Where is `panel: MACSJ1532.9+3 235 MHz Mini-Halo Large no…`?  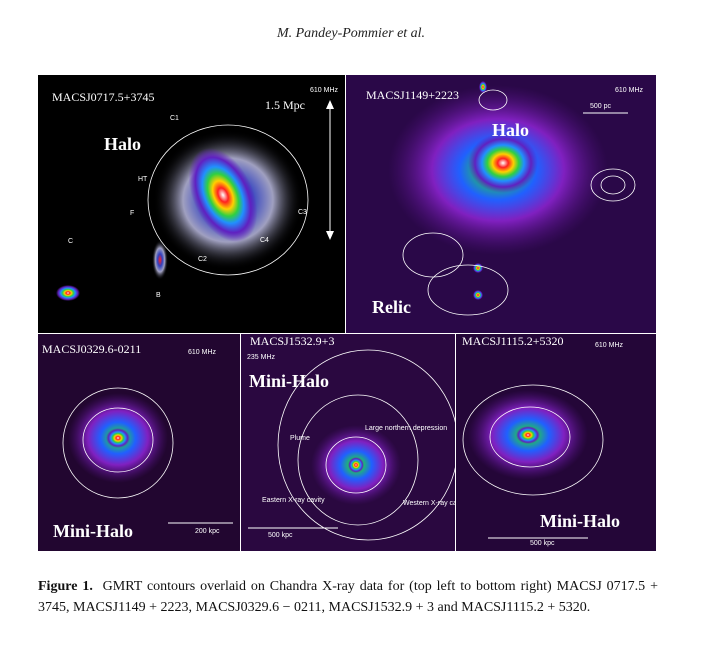
panel: MACSJ1532.9+3 235 MHz Mini-Halo Large no… is located at coordinates (354, 442).